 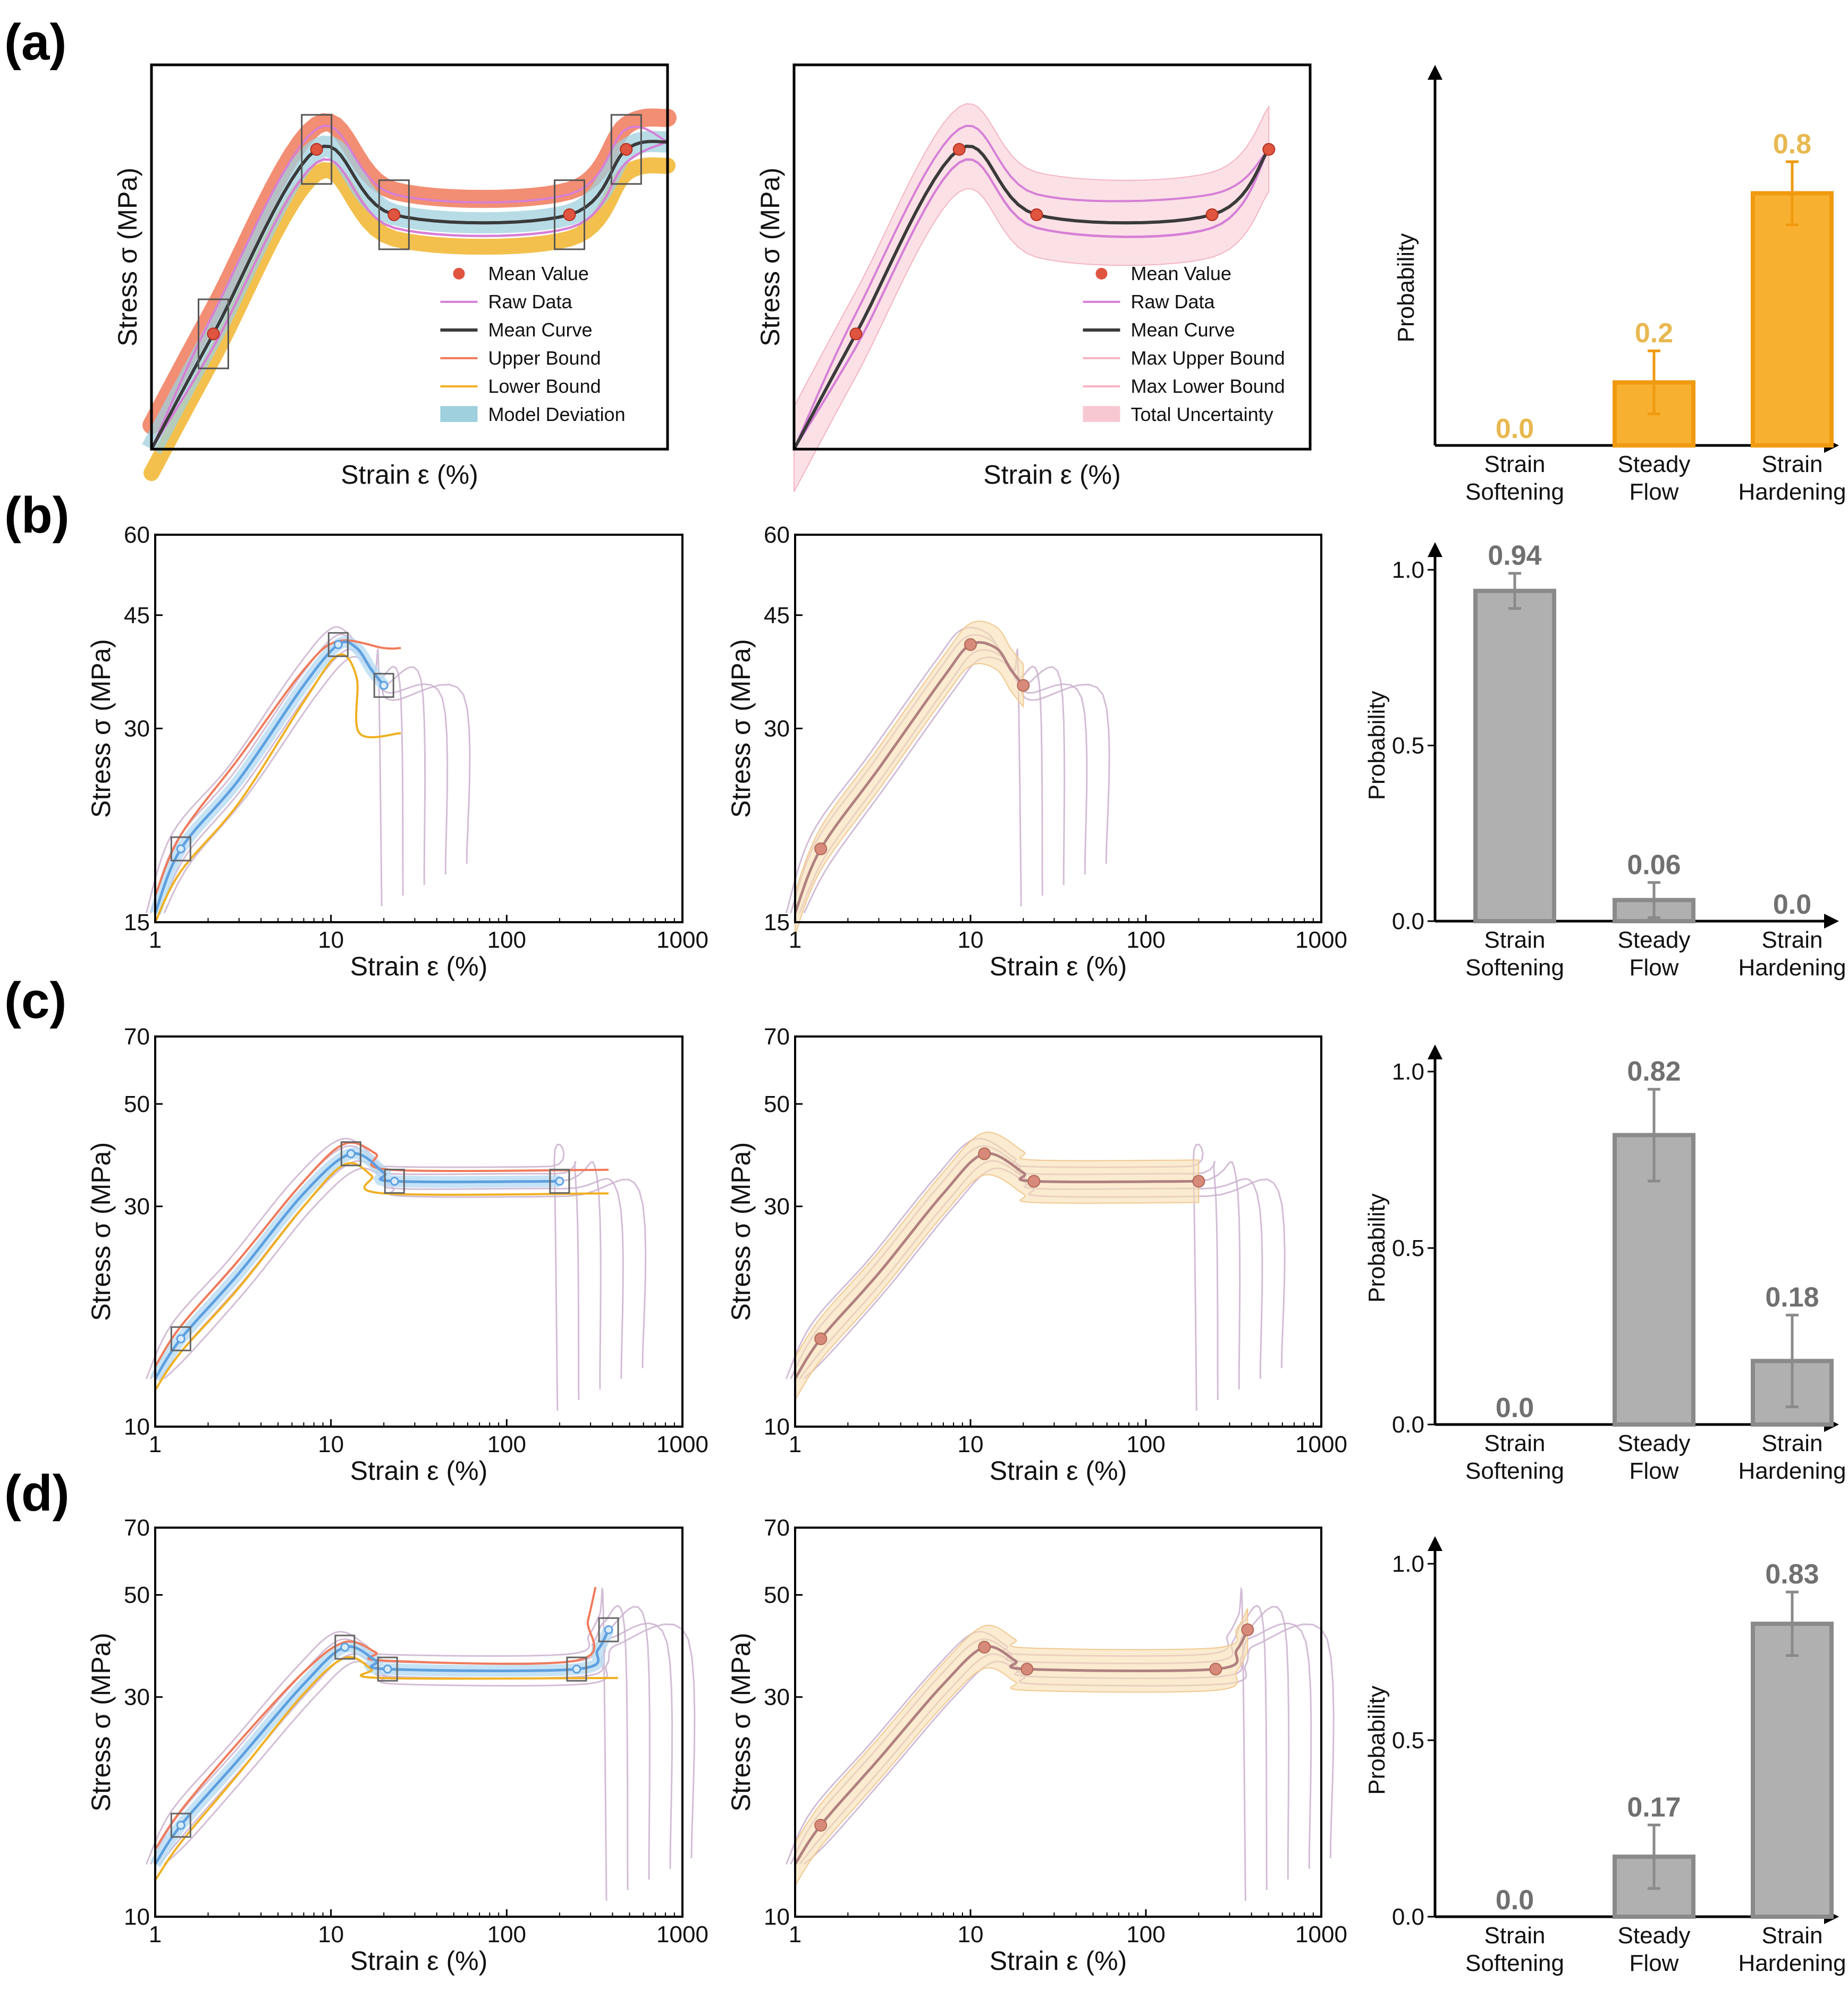 What do you see at coordinates (1102, 273) in the screenshot?
I see `legend-marker-mean-value` at bounding box center [1102, 273].